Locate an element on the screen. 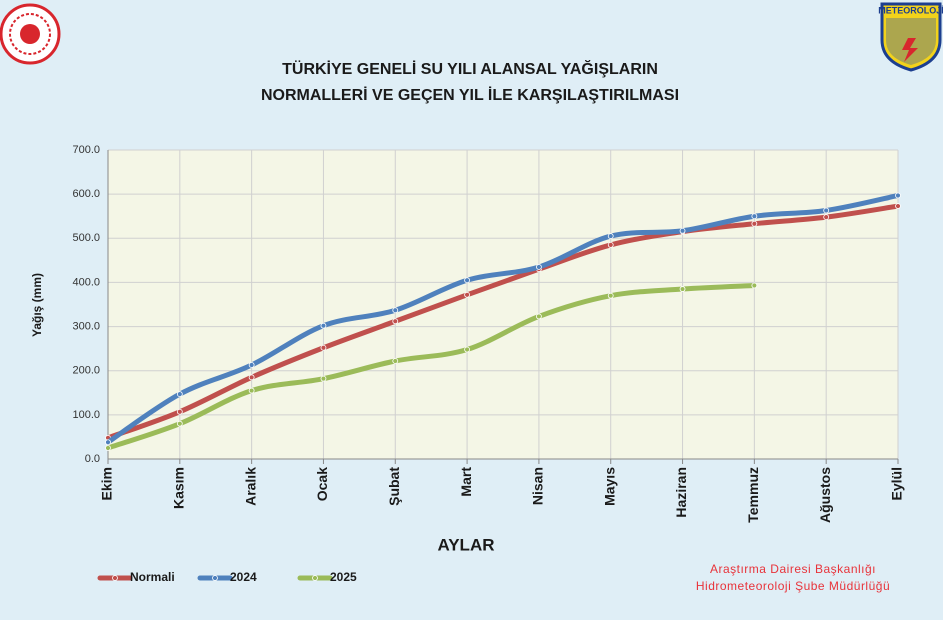 The width and height of the screenshot is (943, 620). legend-label: 2024 is located at coordinates (243, 577).